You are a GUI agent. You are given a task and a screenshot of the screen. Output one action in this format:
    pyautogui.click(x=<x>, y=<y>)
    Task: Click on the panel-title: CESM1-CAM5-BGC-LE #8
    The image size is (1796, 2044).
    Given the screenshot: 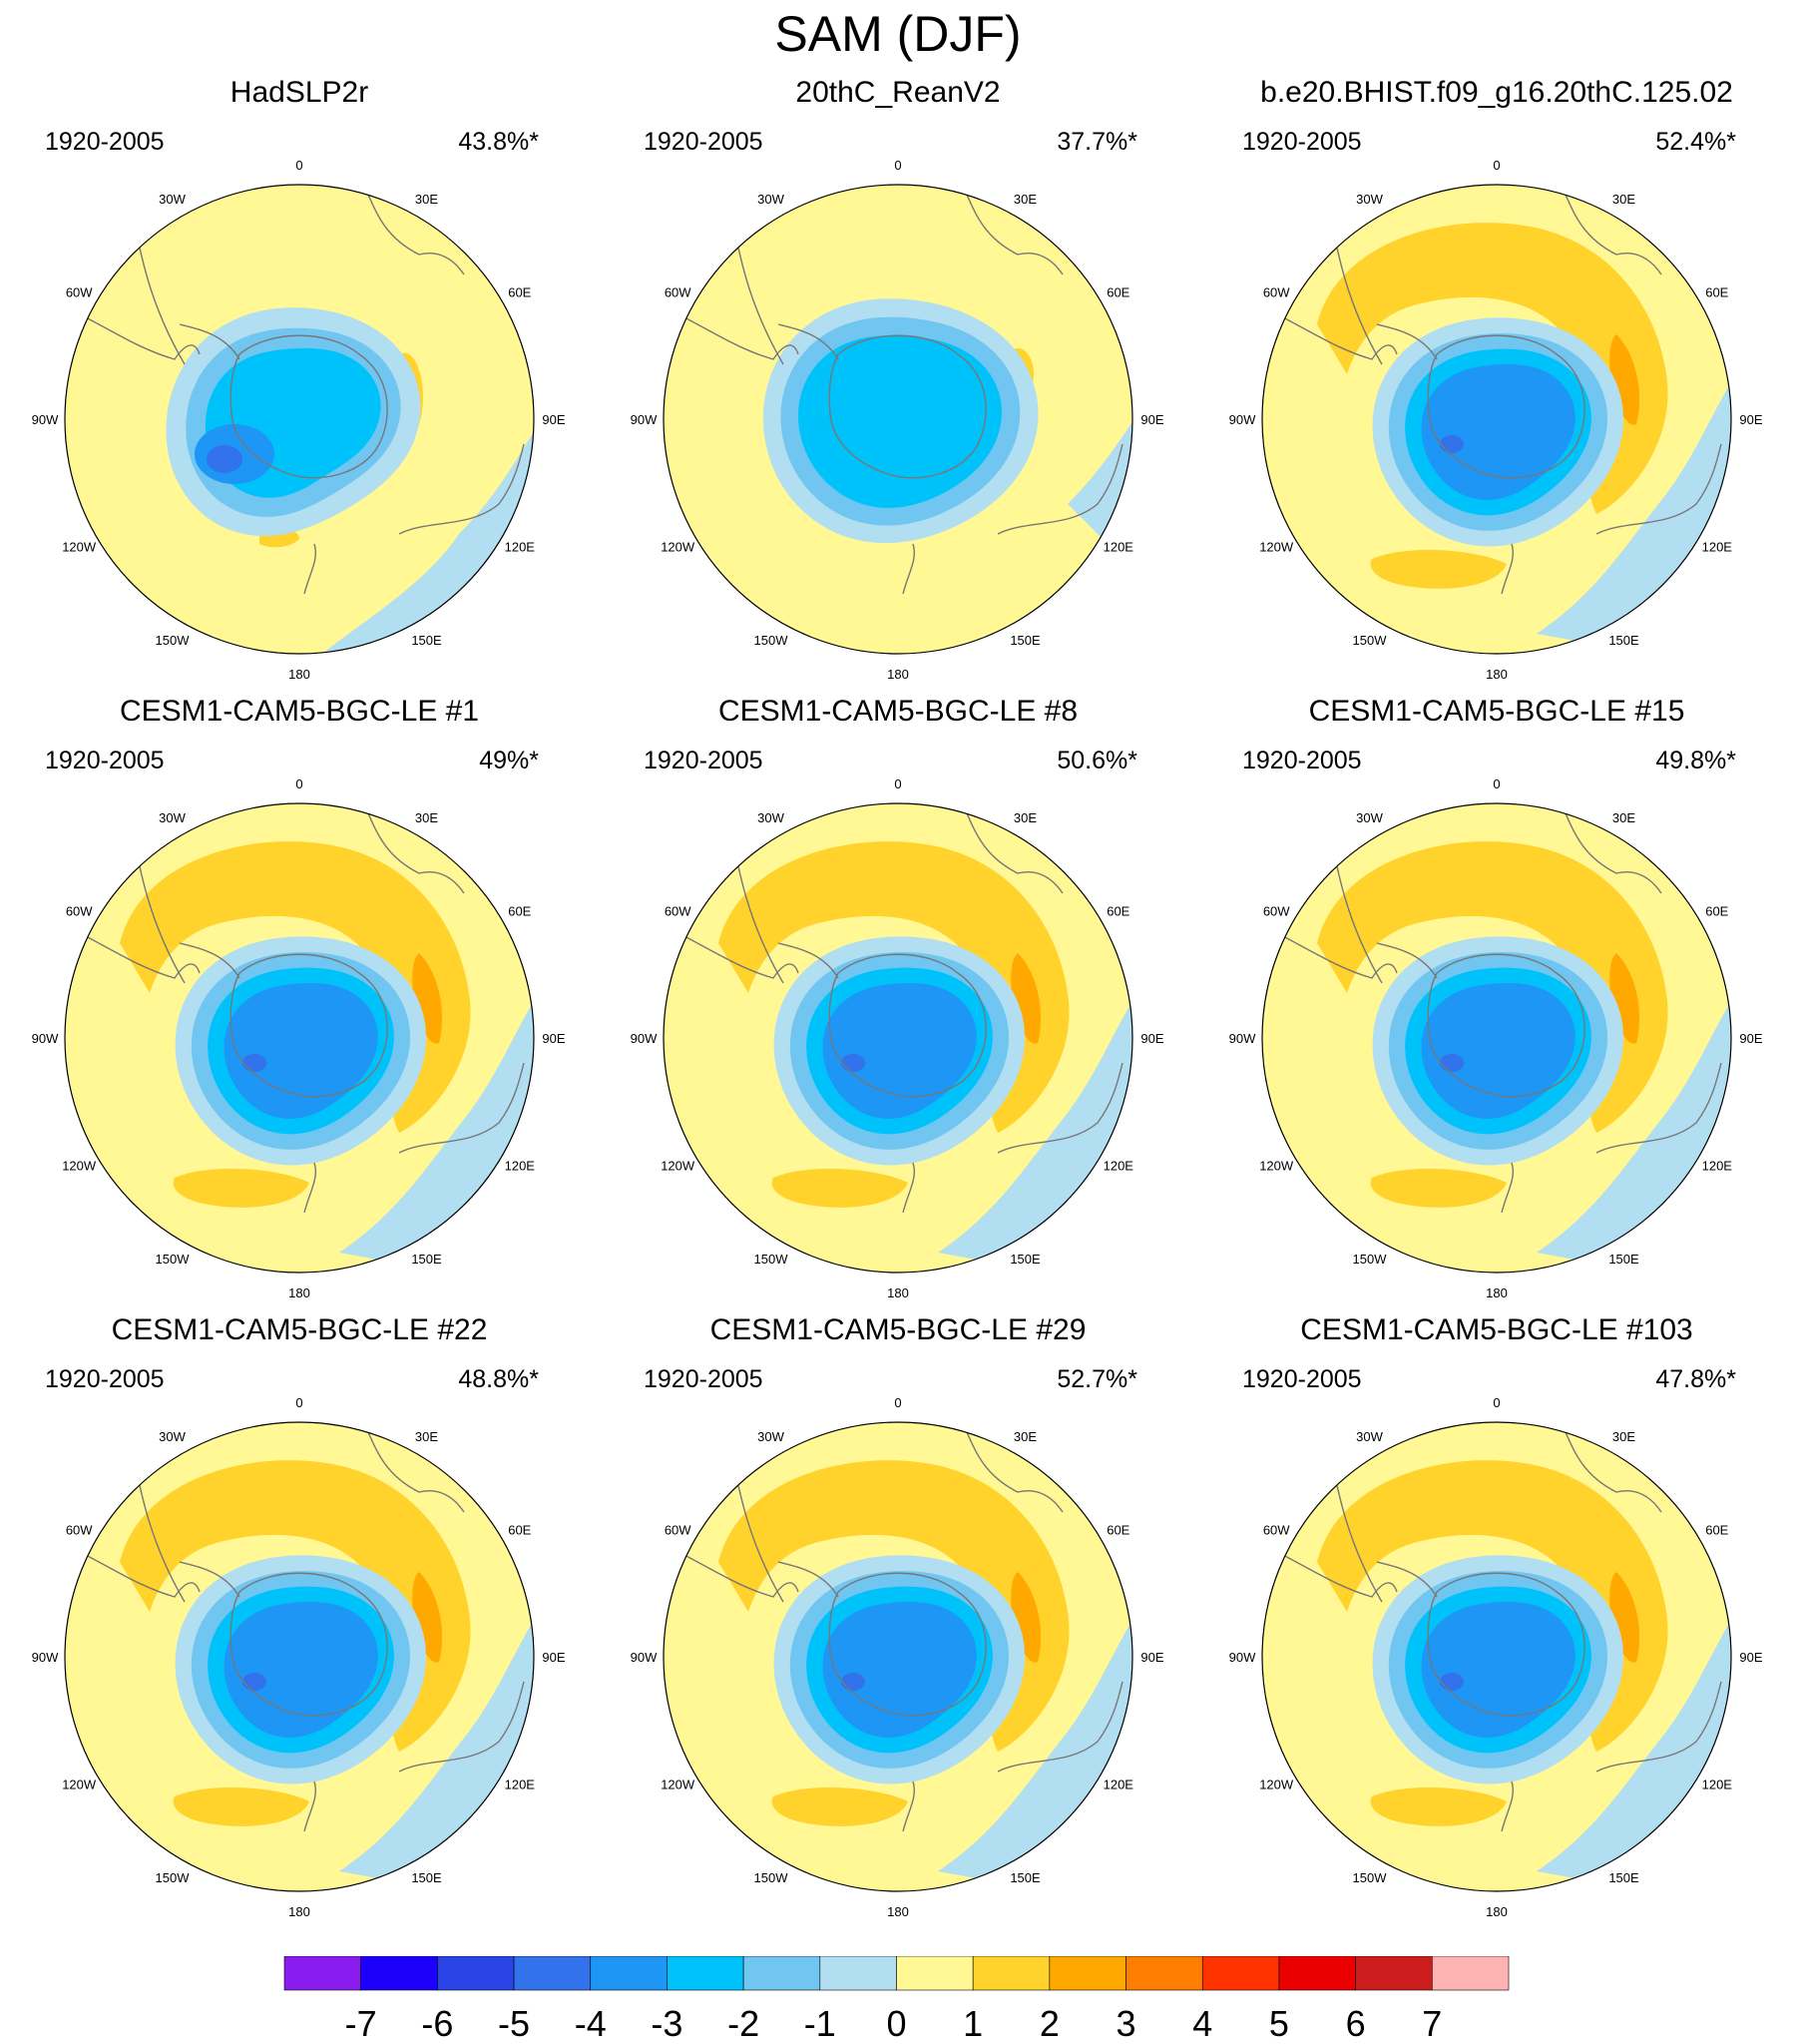 What is the action you would take?
    pyautogui.click(x=898, y=711)
    